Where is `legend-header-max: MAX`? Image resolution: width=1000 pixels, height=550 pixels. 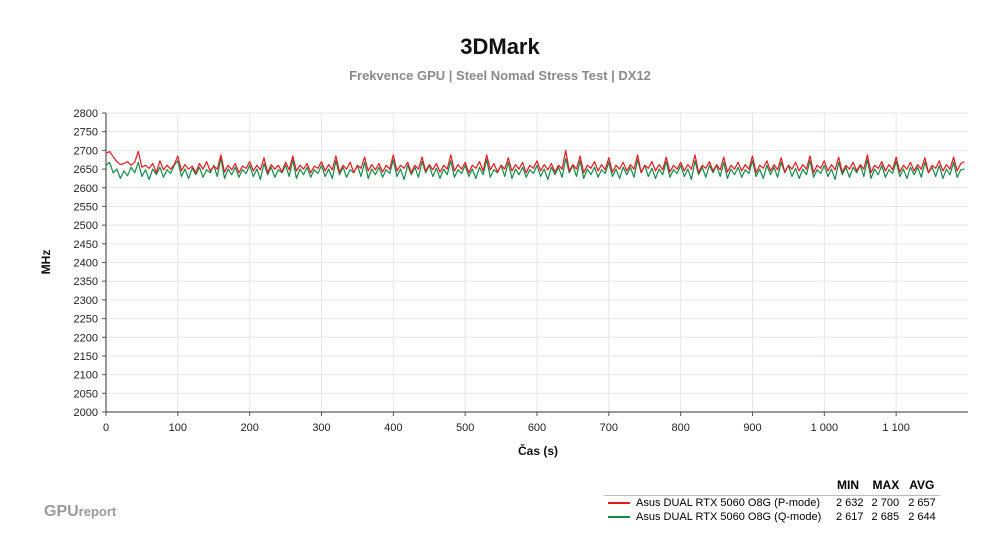
legend-header-max: MAX is located at coordinates (886, 485).